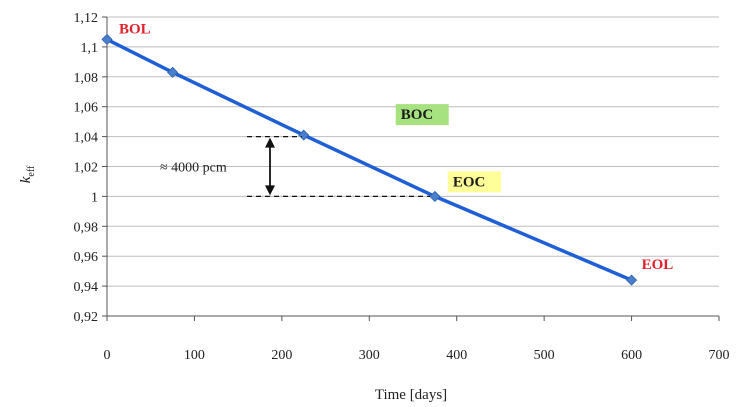 The width and height of the screenshot is (741, 407). I want to click on y-tick-label: 1,12, so click(86, 18).